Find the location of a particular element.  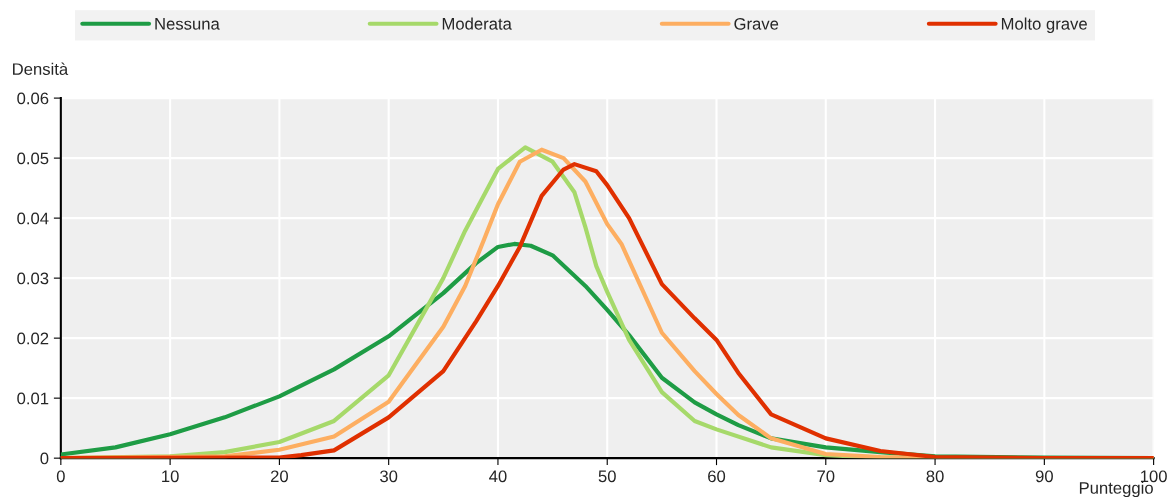

legend-label: Molto grave is located at coordinates (1044, 25).